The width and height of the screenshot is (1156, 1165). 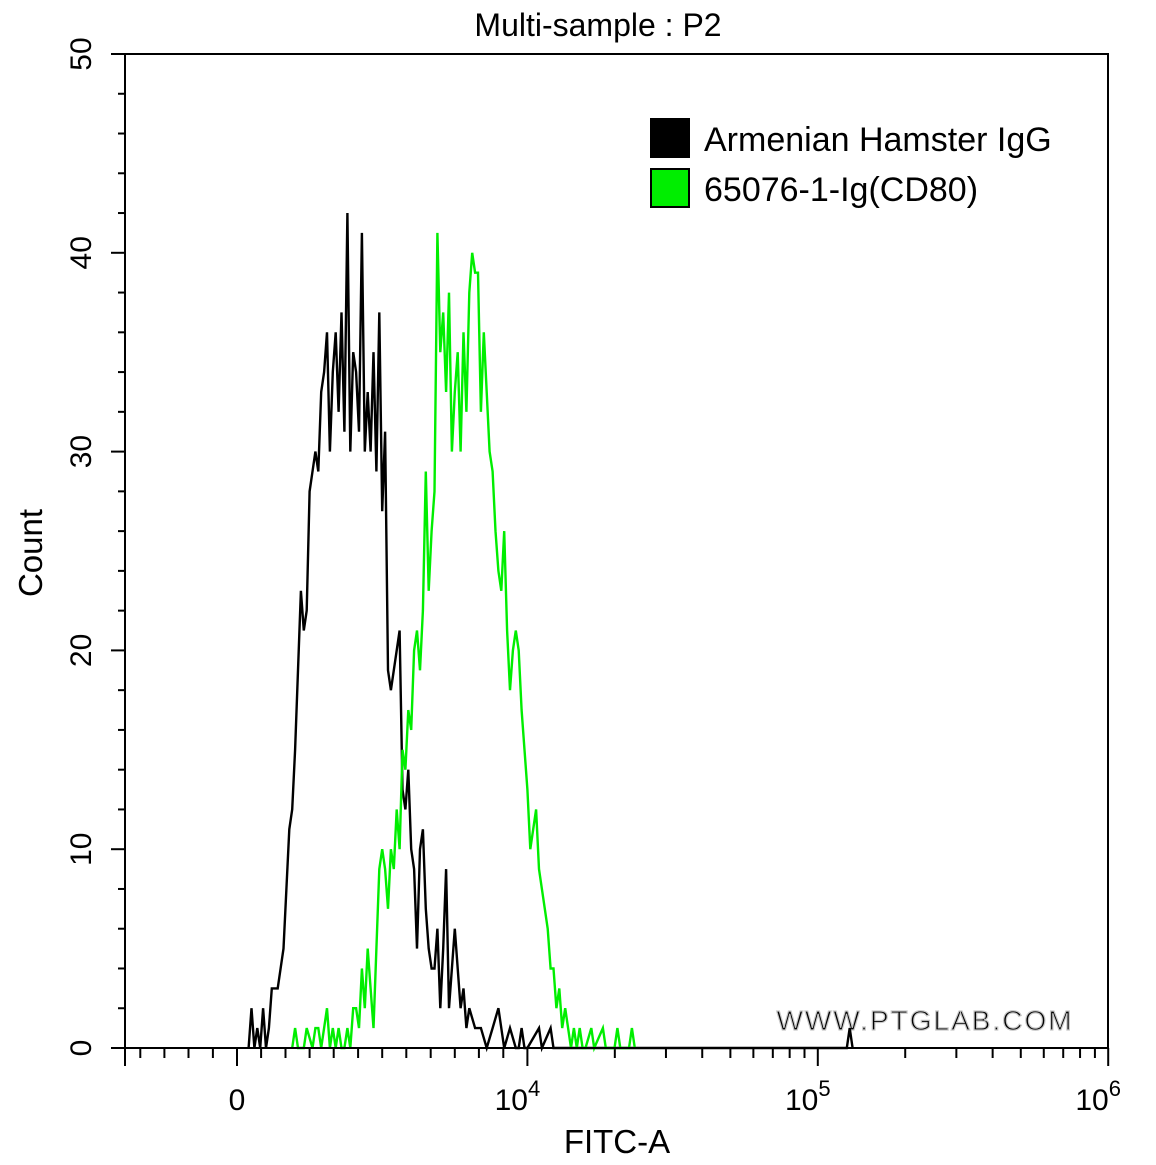 I want to click on legend-label: 65076-1-Ig(CD80), so click(x=841, y=190).